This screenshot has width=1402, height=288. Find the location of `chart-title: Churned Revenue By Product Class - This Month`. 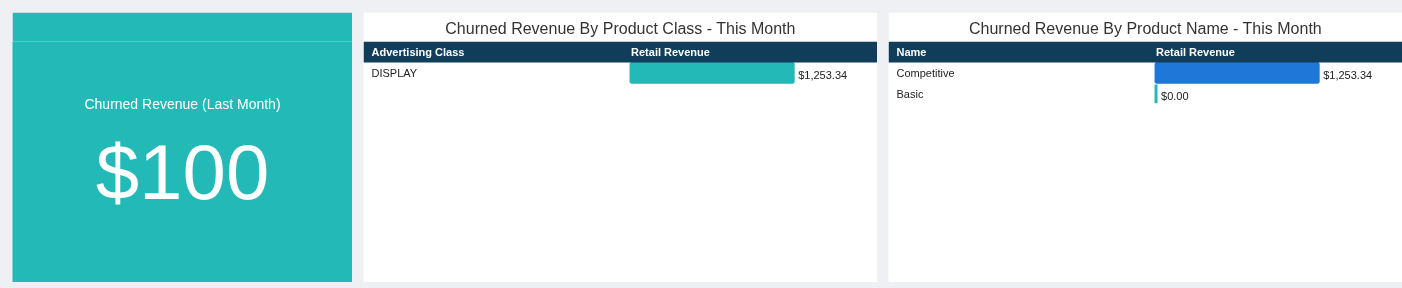

chart-title: Churned Revenue By Product Class - This Month is located at coordinates (620, 28).